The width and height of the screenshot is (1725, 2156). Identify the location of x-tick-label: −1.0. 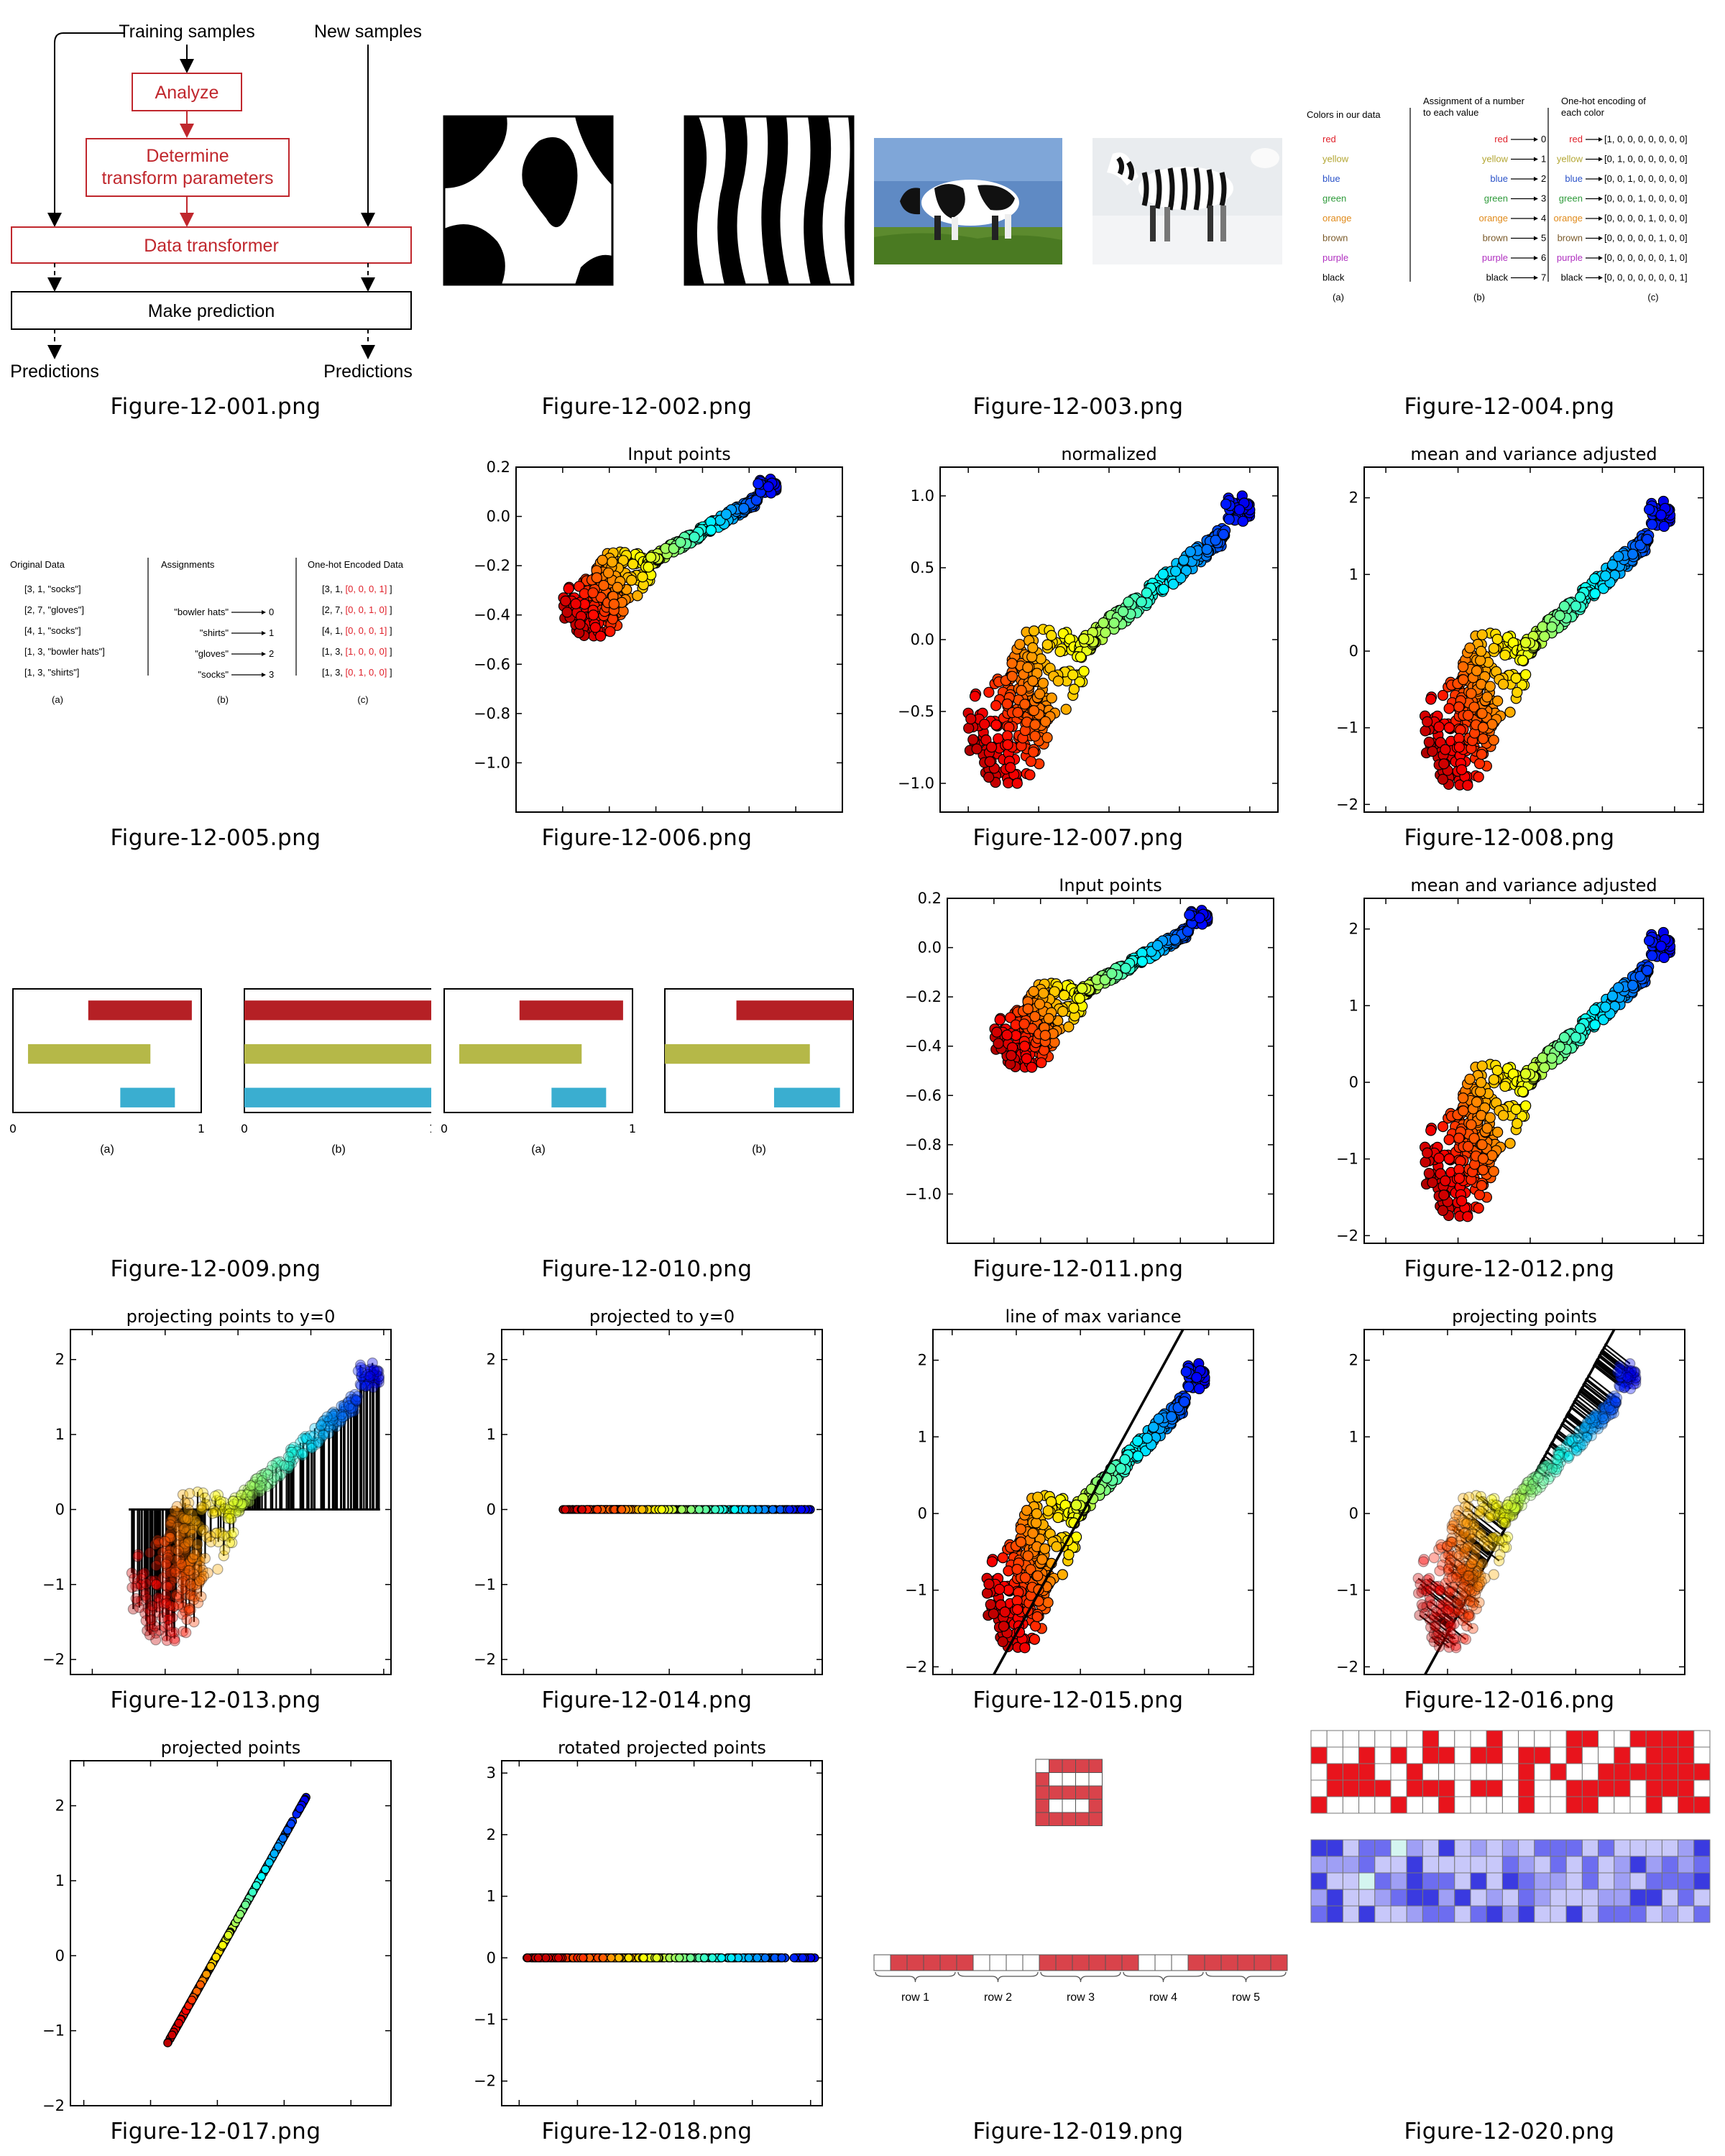
(562, 818).